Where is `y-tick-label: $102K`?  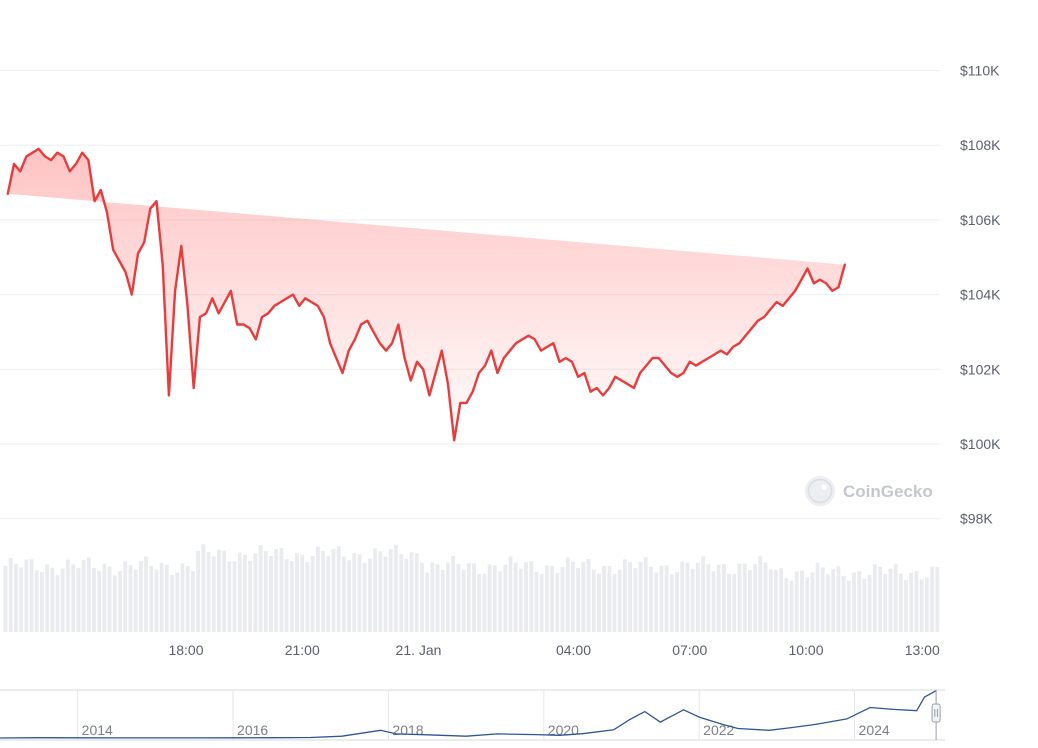 y-tick-label: $102K is located at coordinates (980, 369).